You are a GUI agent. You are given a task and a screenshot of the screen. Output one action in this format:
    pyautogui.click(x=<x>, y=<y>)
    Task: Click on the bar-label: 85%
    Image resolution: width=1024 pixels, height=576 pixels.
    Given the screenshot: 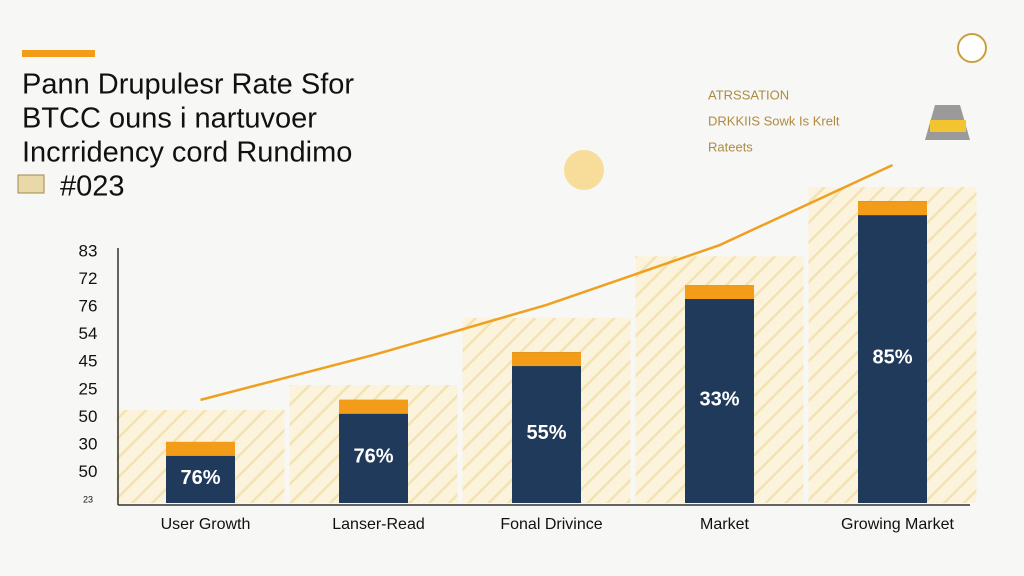 What is the action you would take?
    pyautogui.click(x=892, y=357)
    